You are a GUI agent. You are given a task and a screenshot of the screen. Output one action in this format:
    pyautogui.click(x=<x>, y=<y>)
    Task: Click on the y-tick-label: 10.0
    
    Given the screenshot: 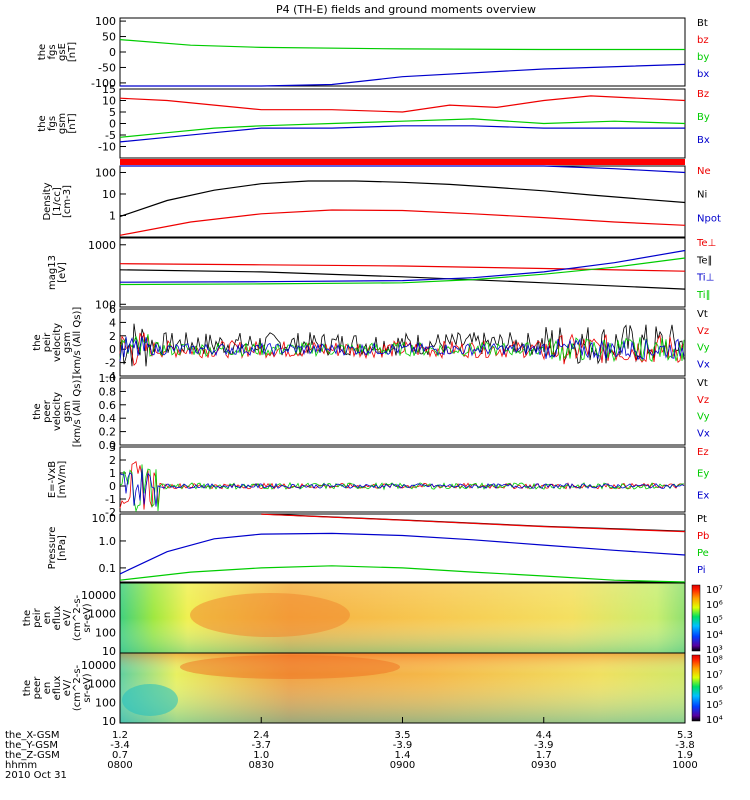 What is the action you would take?
    pyautogui.click(x=104, y=518)
    